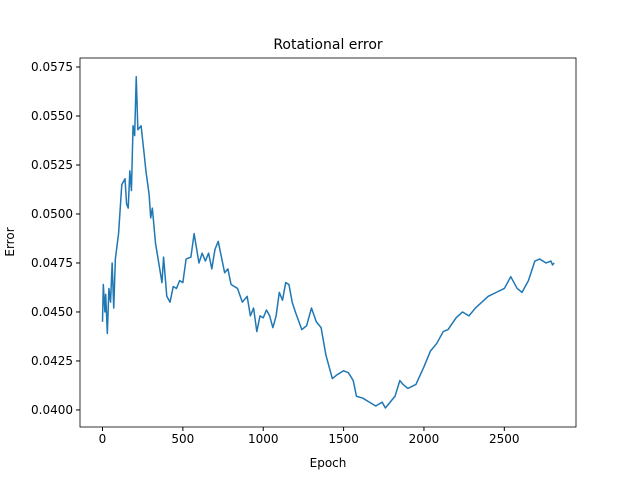 The image size is (640, 480). What do you see at coordinates (328, 45) in the screenshot?
I see `chart-title: Rotational error` at bounding box center [328, 45].